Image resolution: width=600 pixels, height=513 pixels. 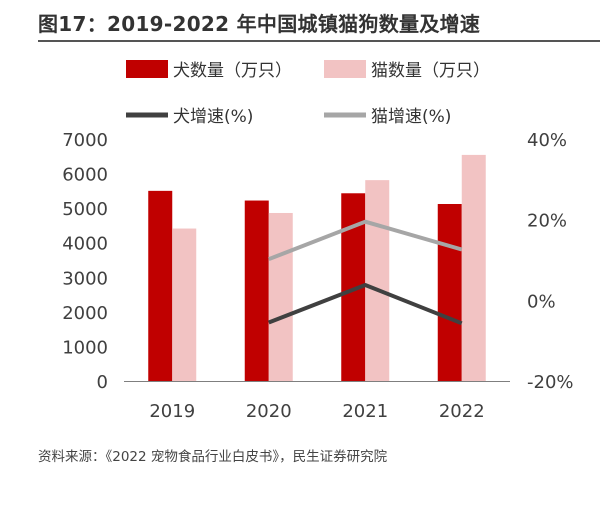 I want to click on y-tick-label: 1000, so click(x=85, y=347).